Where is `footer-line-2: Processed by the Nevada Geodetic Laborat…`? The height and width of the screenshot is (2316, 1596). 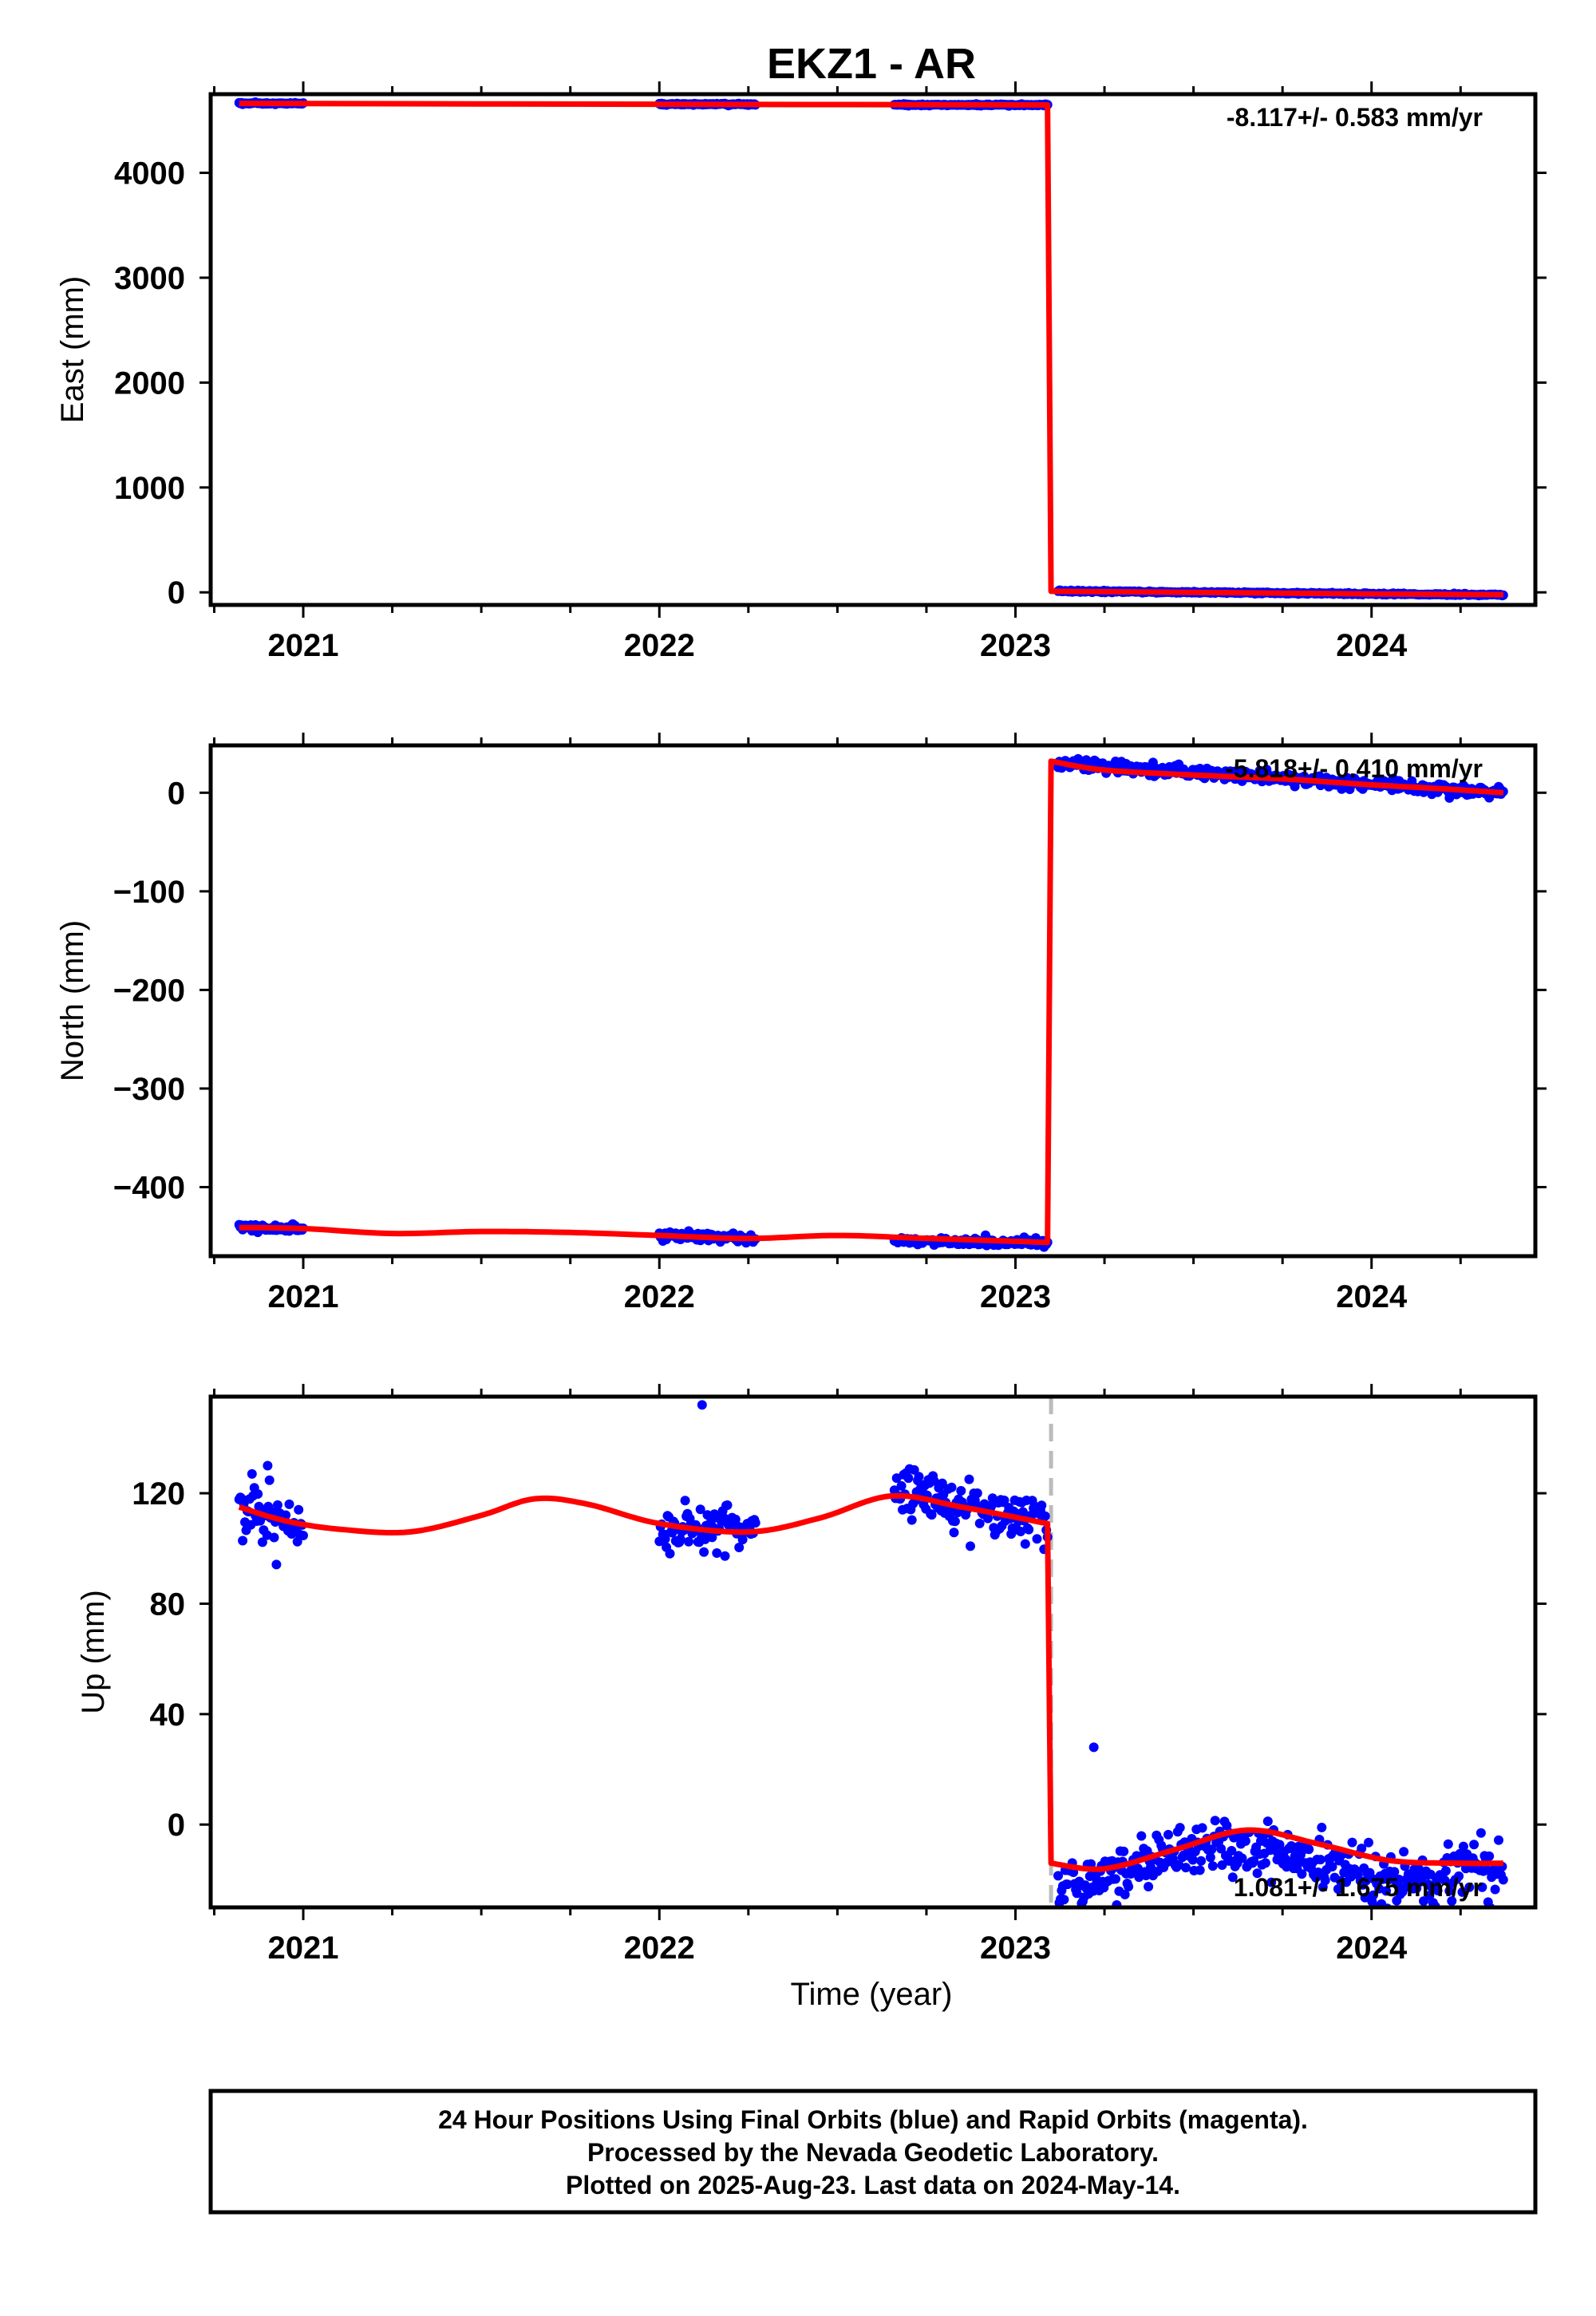 footer-line-2: Processed by the Nevada Geodetic Laborat… is located at coordinates (873, 2152).